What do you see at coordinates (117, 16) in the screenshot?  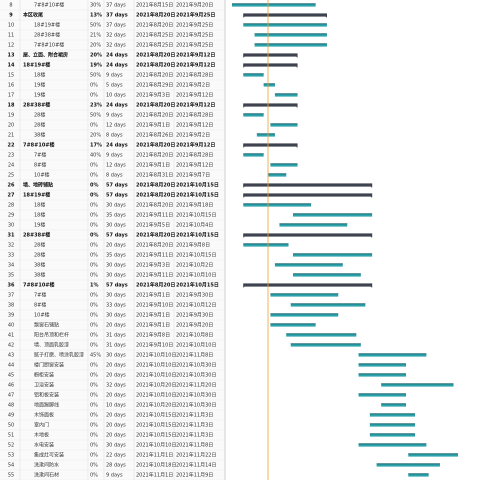 I see `duration: 37 days` at bounding box center [117, 16].